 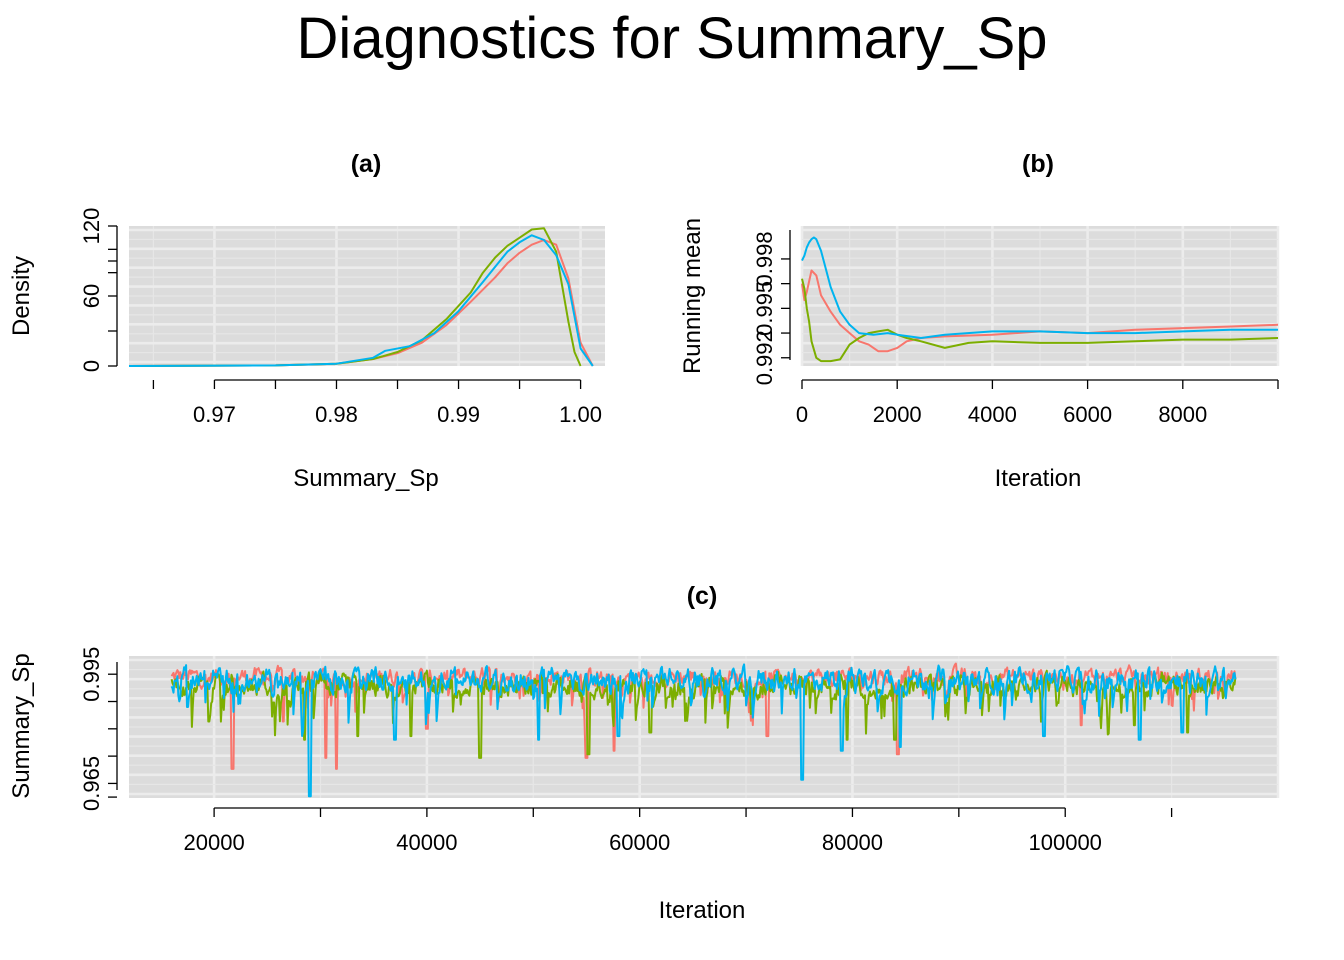 I want to click on panel-a-ylabel: Density, so click(x=21, y=296).